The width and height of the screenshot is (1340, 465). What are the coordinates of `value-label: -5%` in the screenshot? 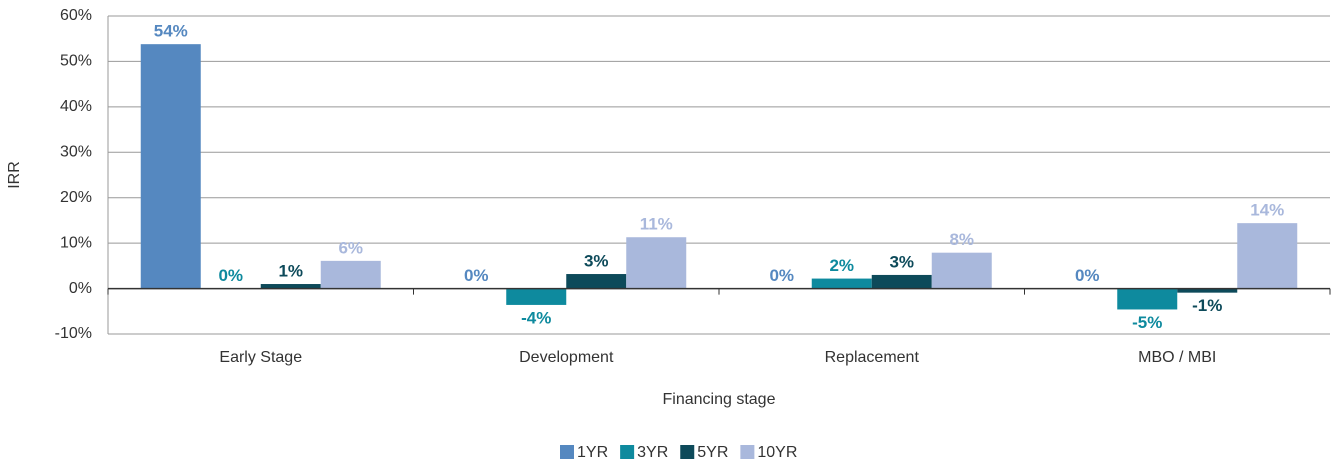 It's located at (1147, 322).